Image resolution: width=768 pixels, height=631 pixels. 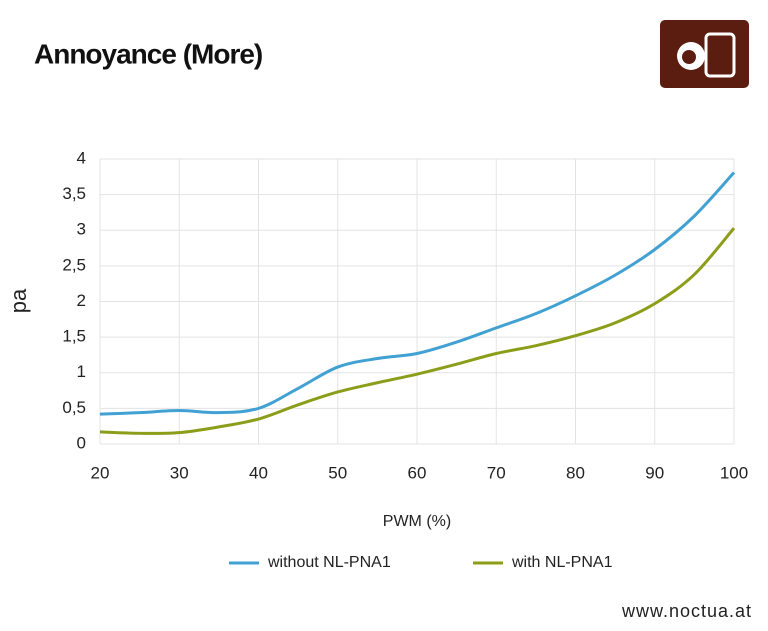 What do you see at coordinates (100, 472) in the screenshot?
I see `x-tick-label: 20` at bounding box center [100, 472].